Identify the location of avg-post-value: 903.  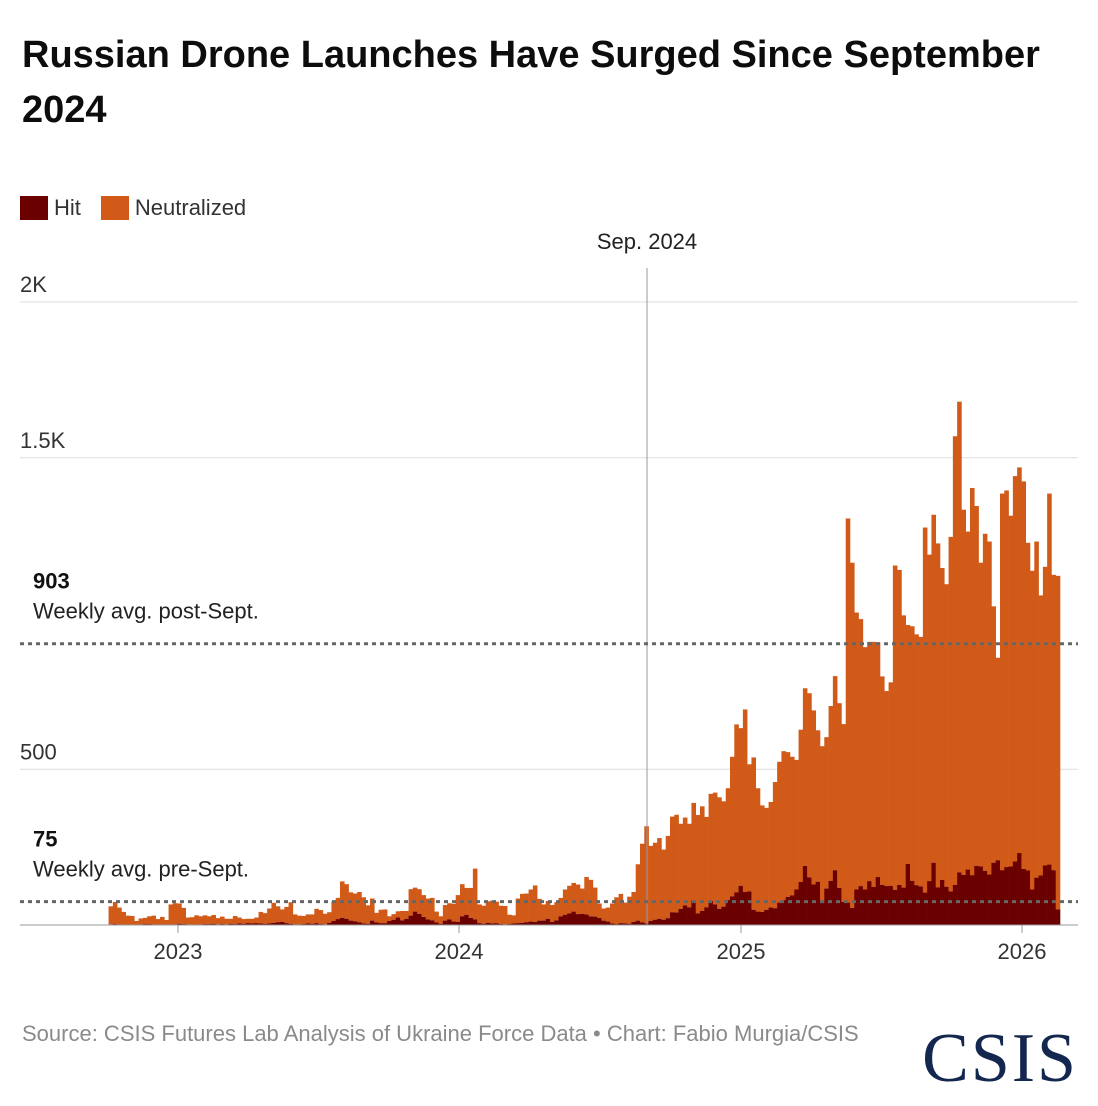
(51, 581).